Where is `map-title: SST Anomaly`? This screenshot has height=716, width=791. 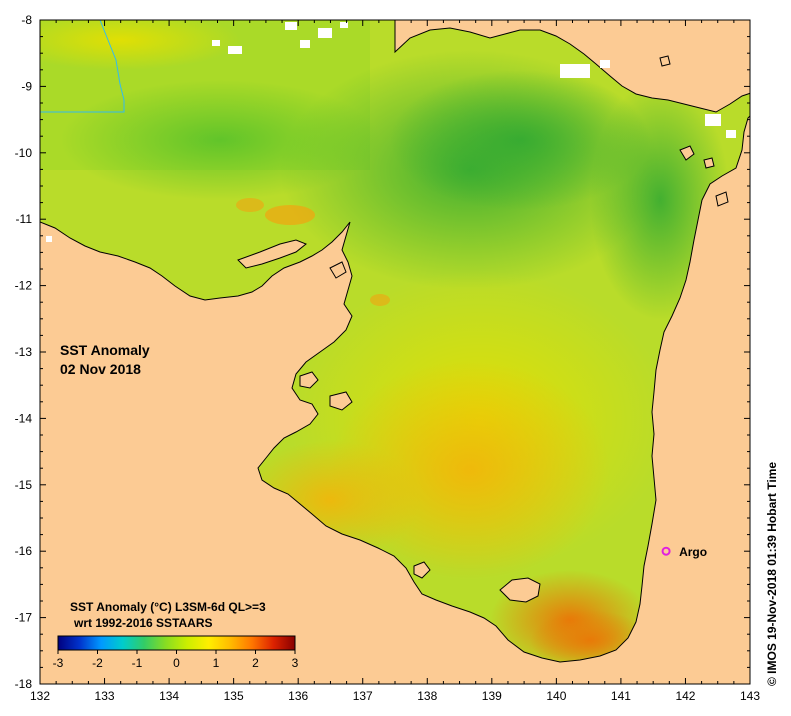
map-title: SST Anomaly is located at coordinates (105, 350).